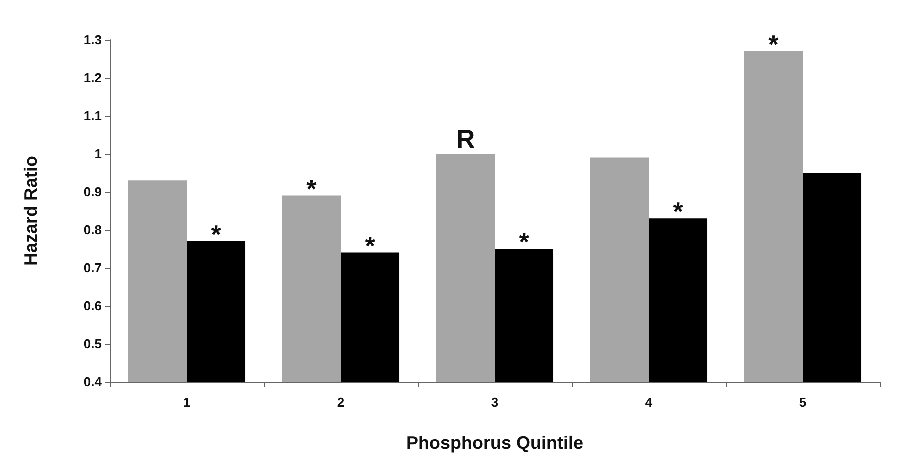  I want to click on y-tick-label: 0.5, so click(93, 344).